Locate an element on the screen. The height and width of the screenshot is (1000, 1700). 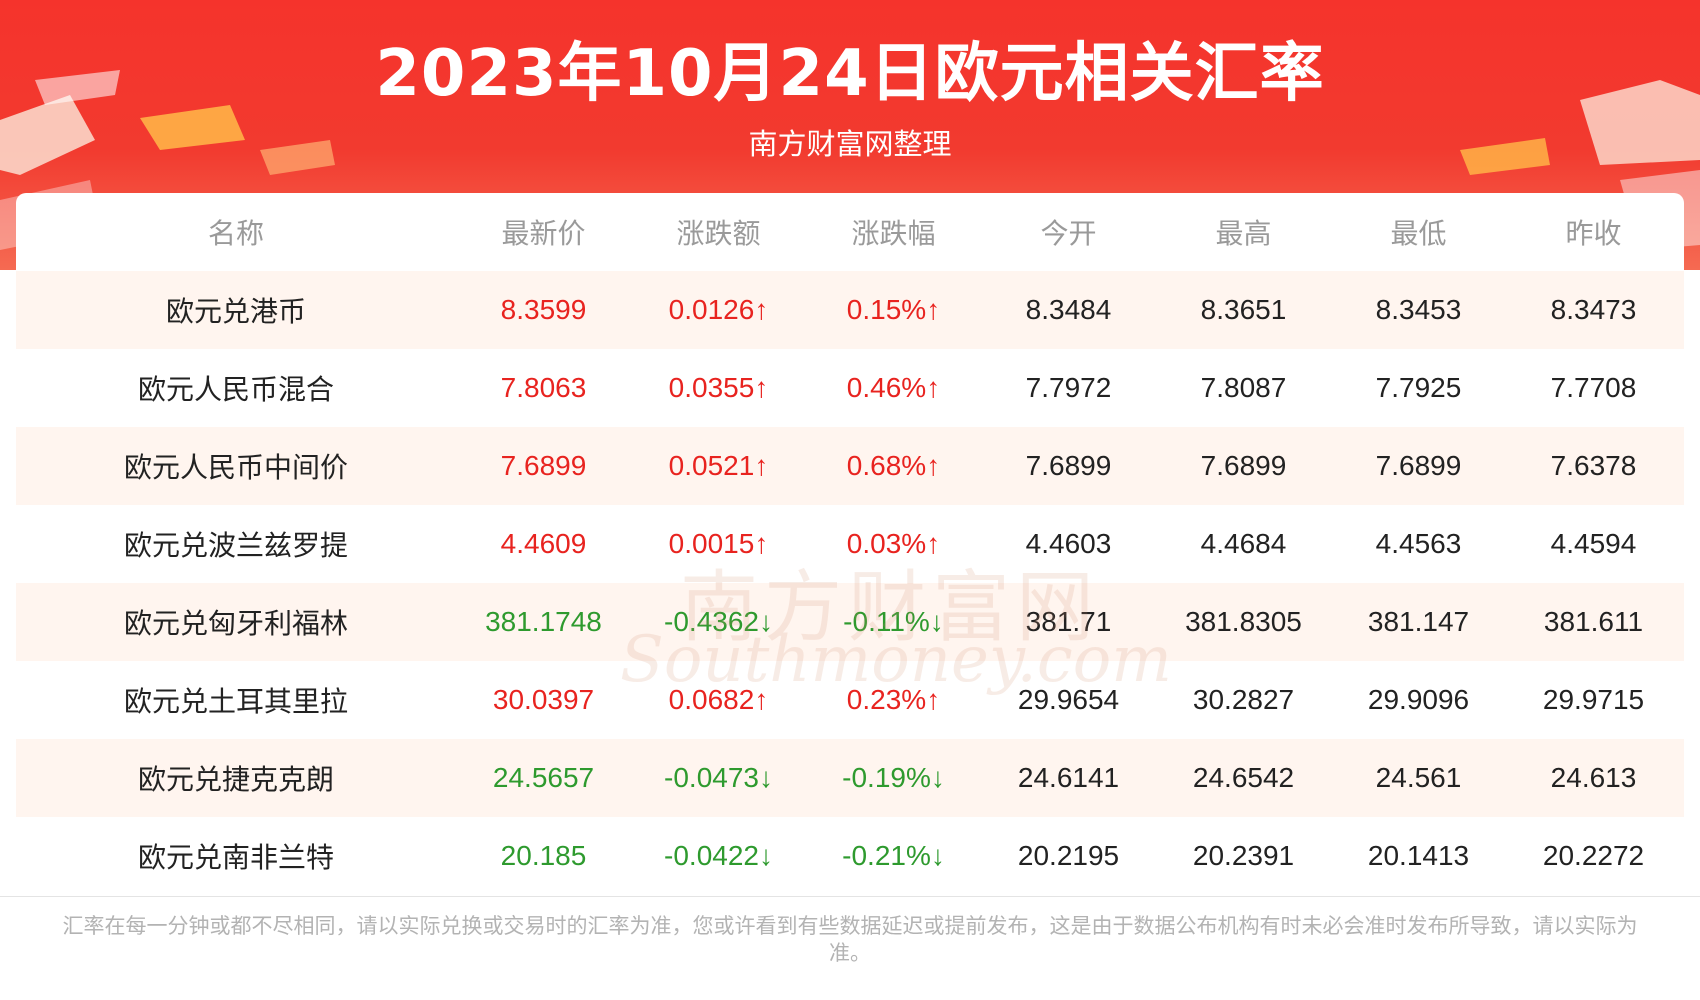
cell-high: 4.4684 is located at coordinates (1243, 543).